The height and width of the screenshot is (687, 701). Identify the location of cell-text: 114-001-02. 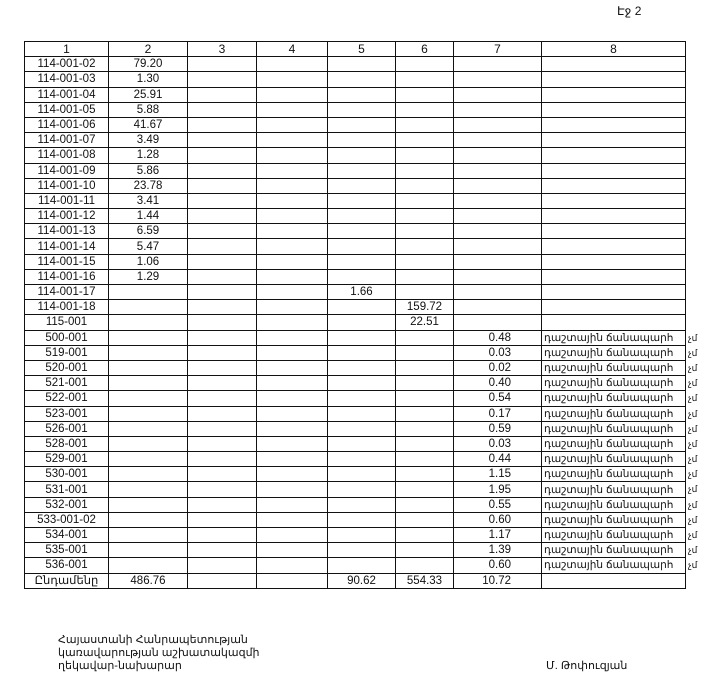
(66, 64).